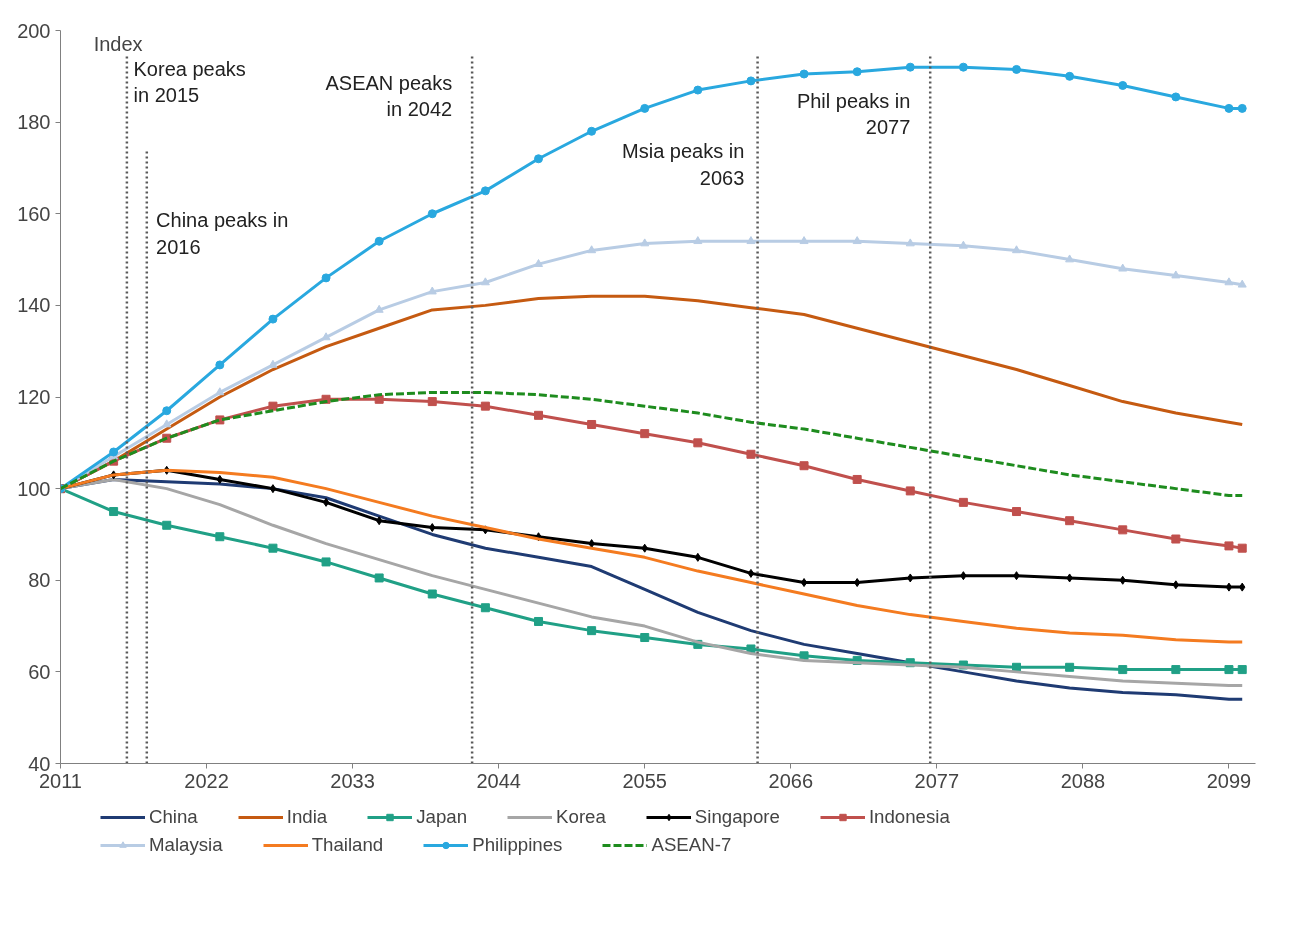  Describe the element at coordinates (644, 780) in the screenshot. I see `x-tick-label: 2055` at that location.